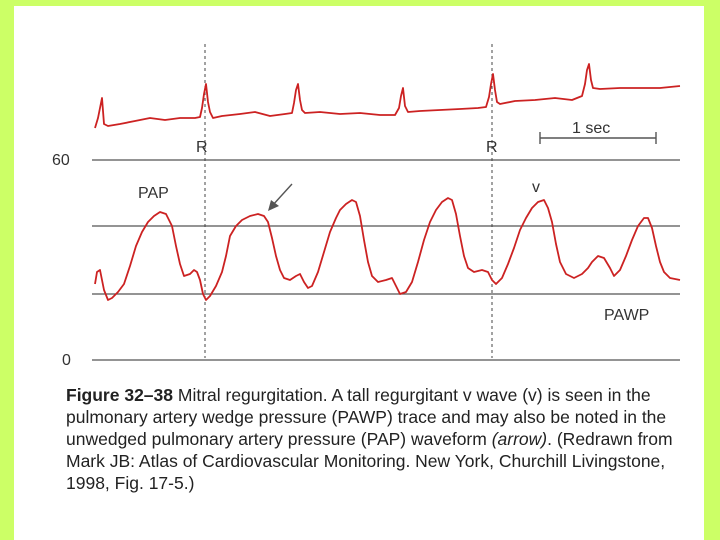  Describe the element at coordinates (66, 360) in the screenshot. I see `y-axis-bottom-label: 0` at that location.